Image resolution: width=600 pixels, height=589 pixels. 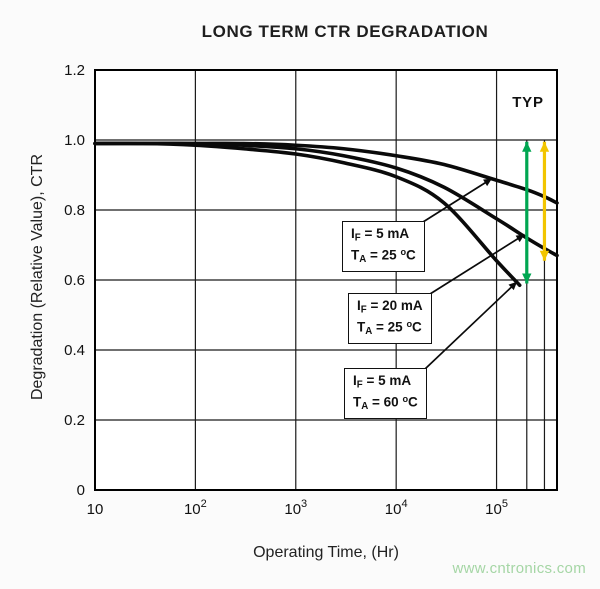 What do you see at coordinates (345, 31) in the screenshot?
I see `chart-title: LONG TERM CTR DEGRADATION` at bounding box center [345, 31].